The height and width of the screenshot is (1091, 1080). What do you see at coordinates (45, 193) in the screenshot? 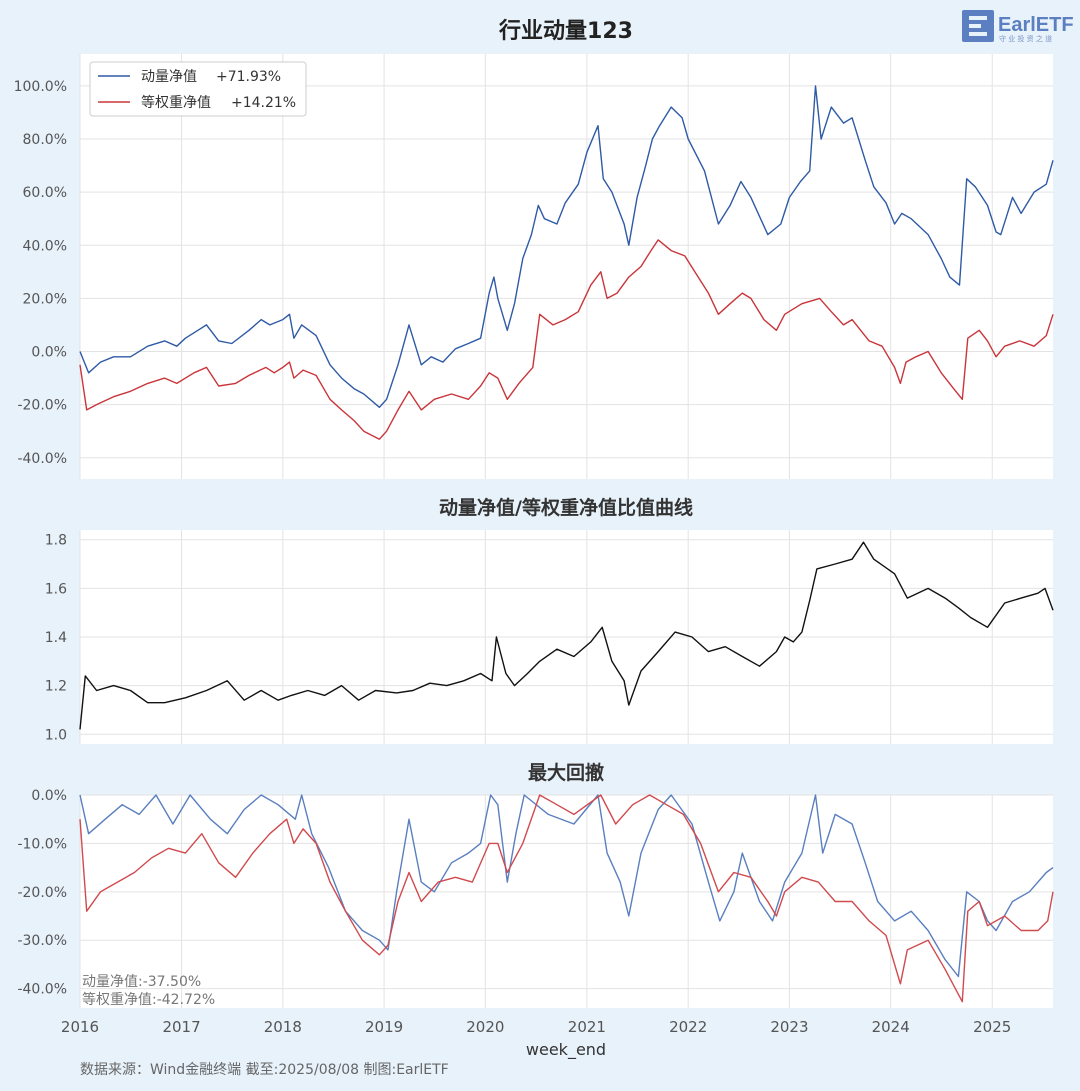
I see `y-tick-label: 60.0%` at bounding box center [45, 193].